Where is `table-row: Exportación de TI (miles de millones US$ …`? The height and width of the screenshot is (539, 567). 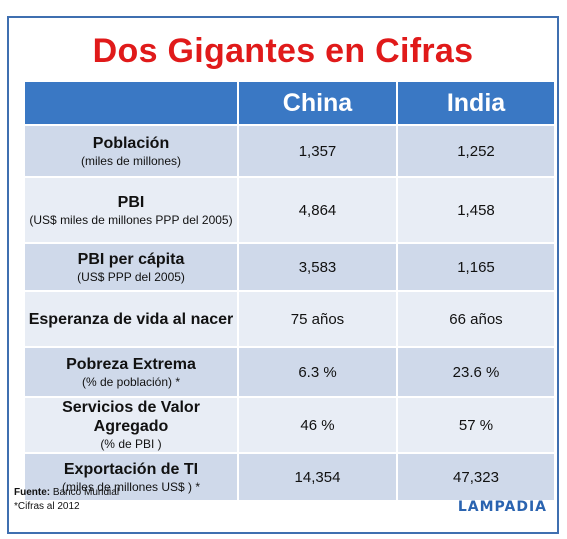
table-row: Exportación de TI (miles de millones US$ … is located at coordinates (289, 477).